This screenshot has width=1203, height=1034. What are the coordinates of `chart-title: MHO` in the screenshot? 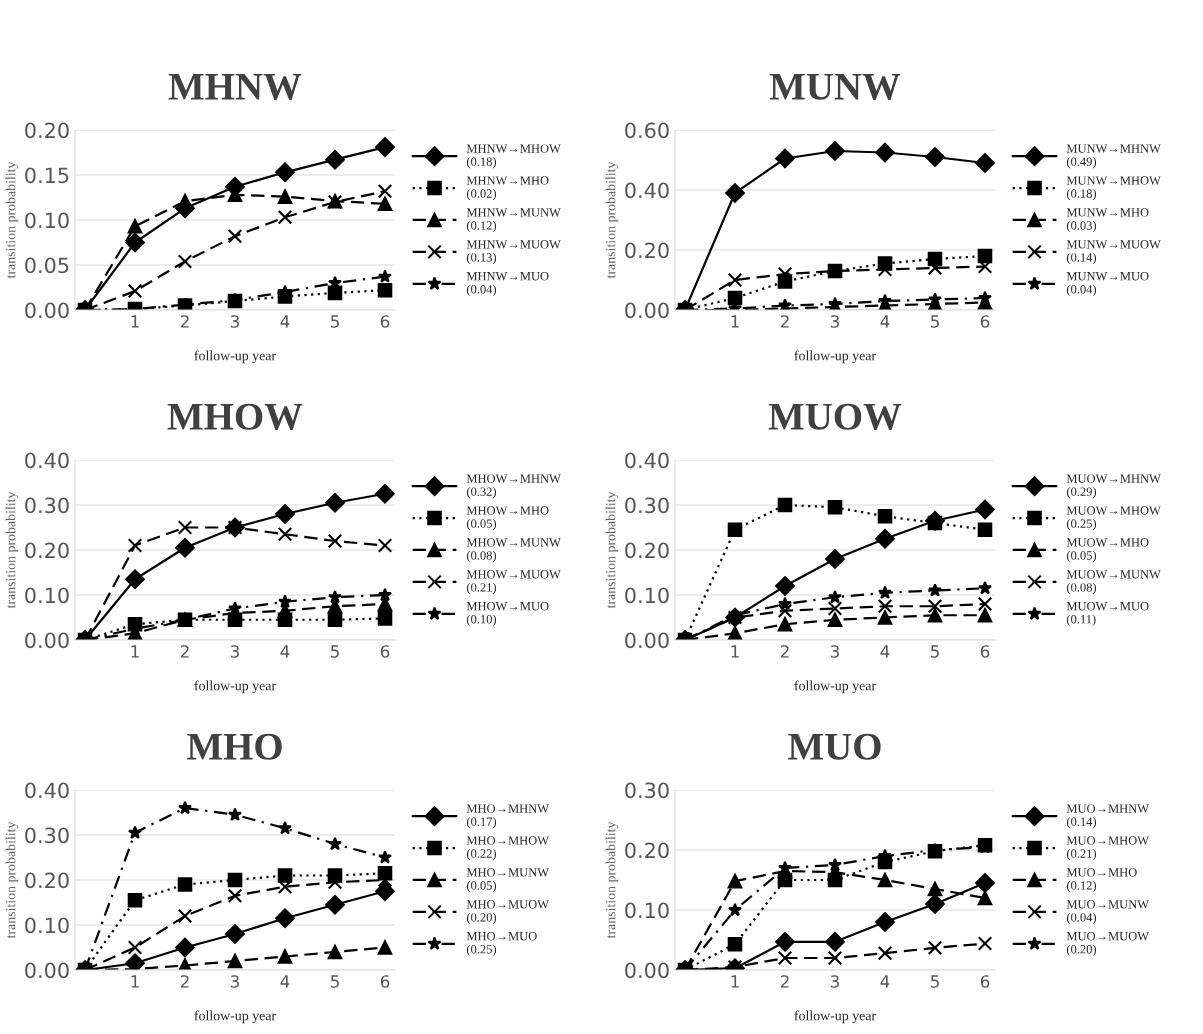 It's located at (234, 746).